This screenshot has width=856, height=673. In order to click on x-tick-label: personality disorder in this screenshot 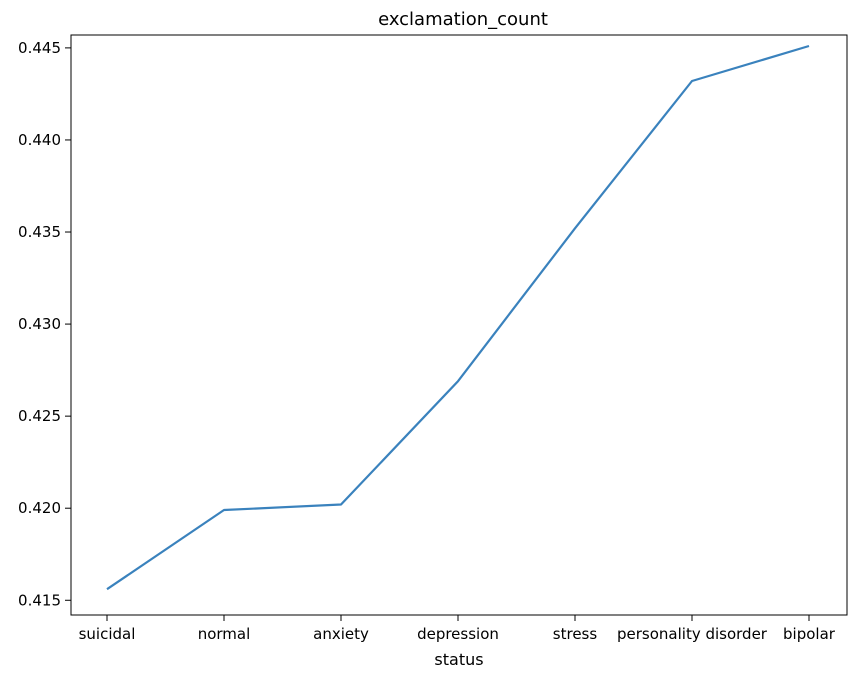, I will do `click(692, 634)`.